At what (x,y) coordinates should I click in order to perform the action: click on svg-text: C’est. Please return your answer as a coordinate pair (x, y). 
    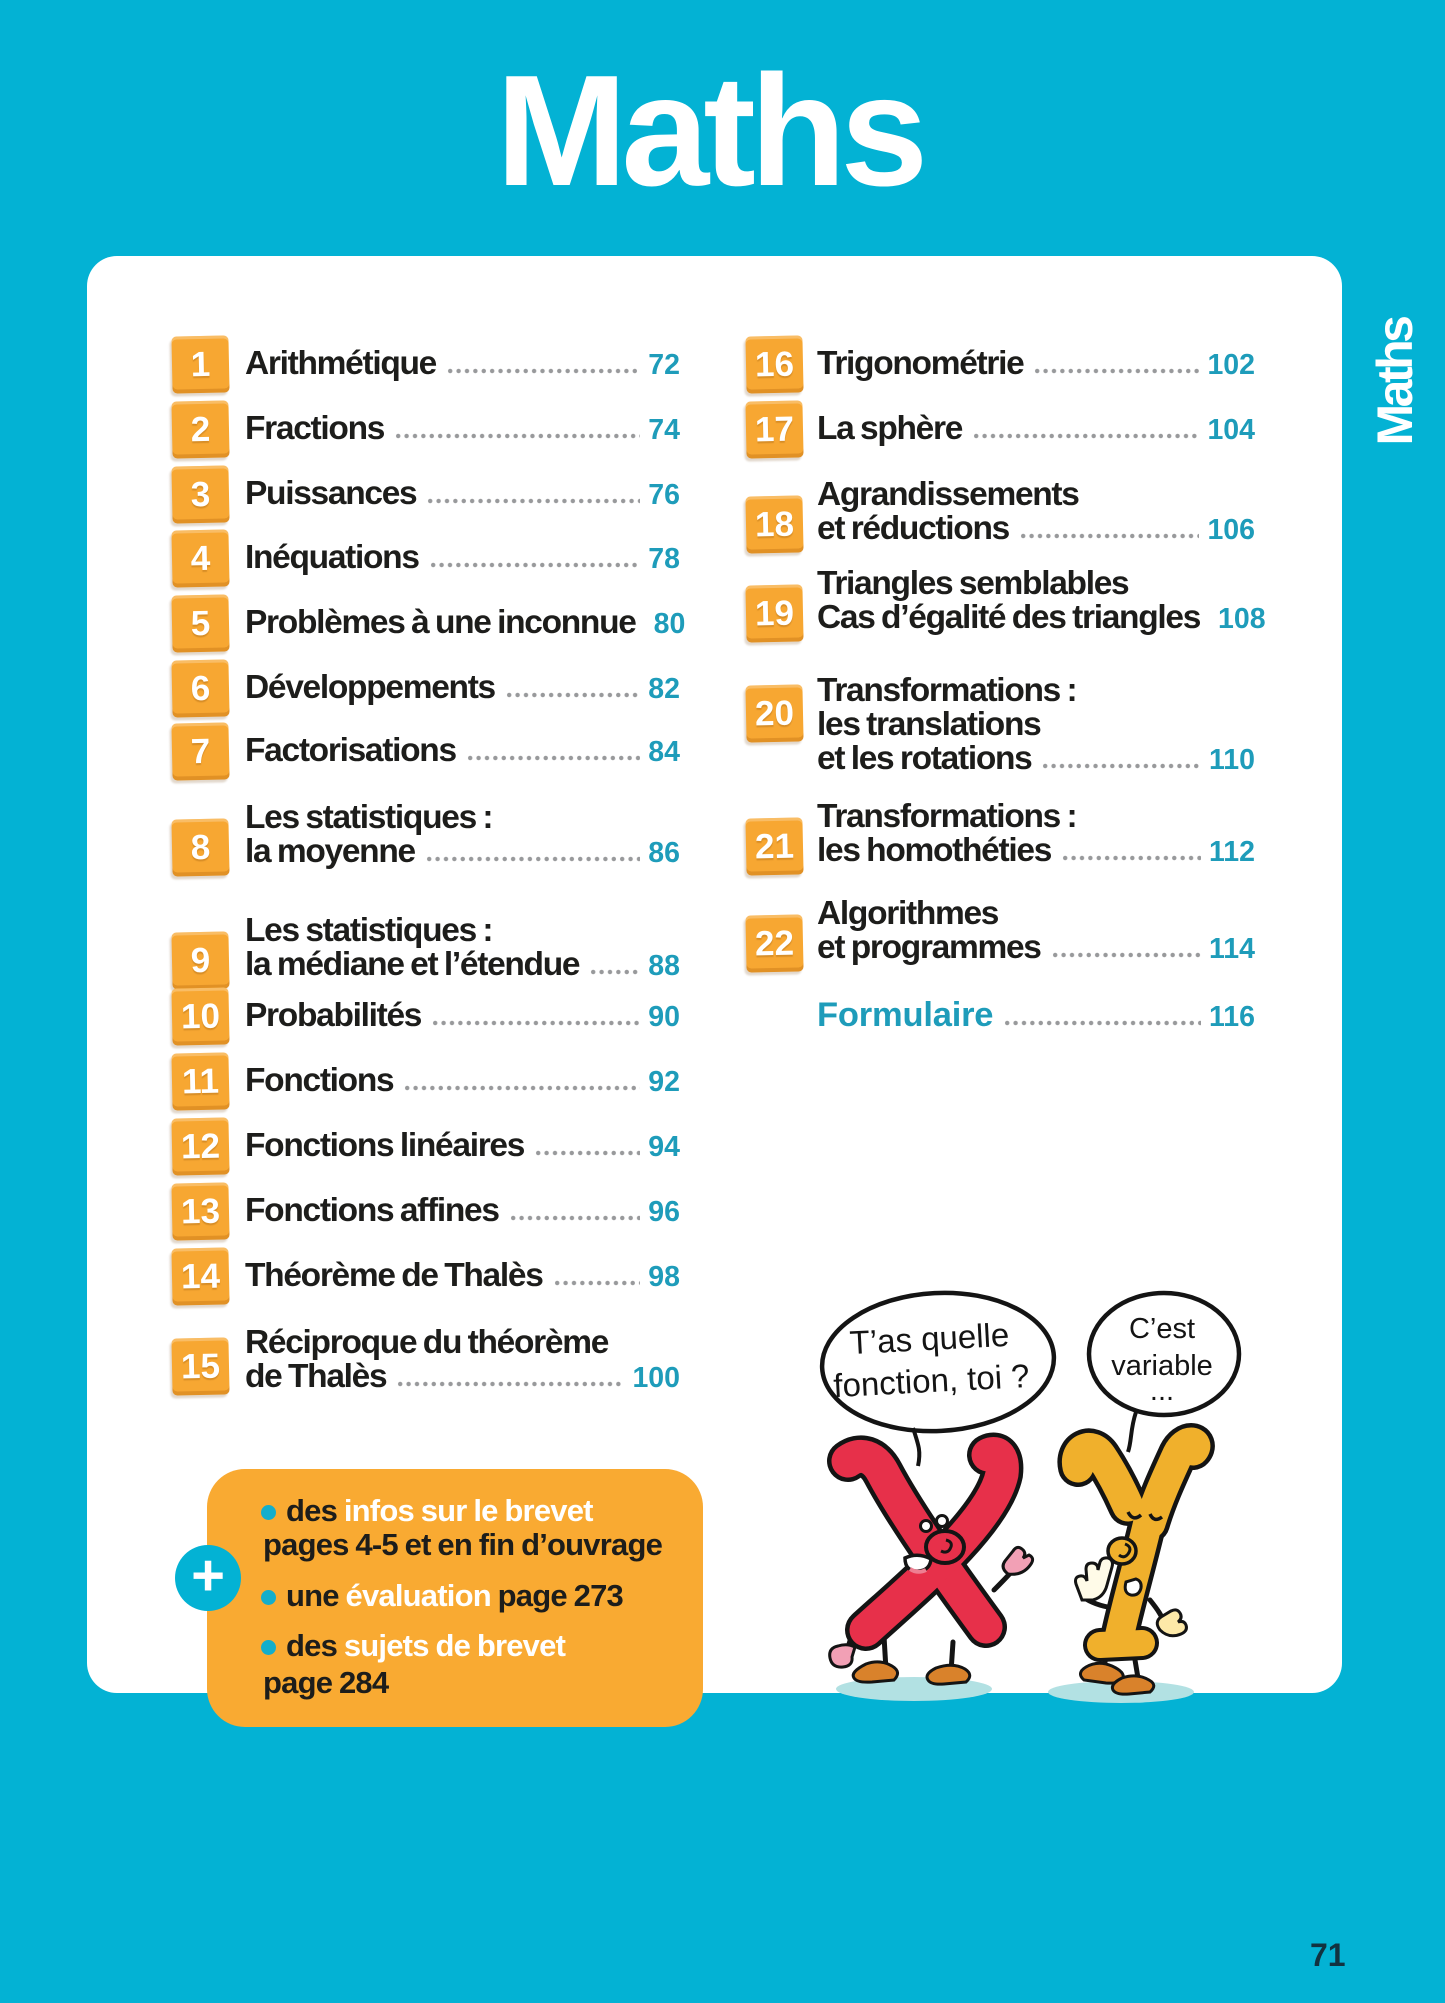
    Looking at the image, I should click on (1162, 1329).